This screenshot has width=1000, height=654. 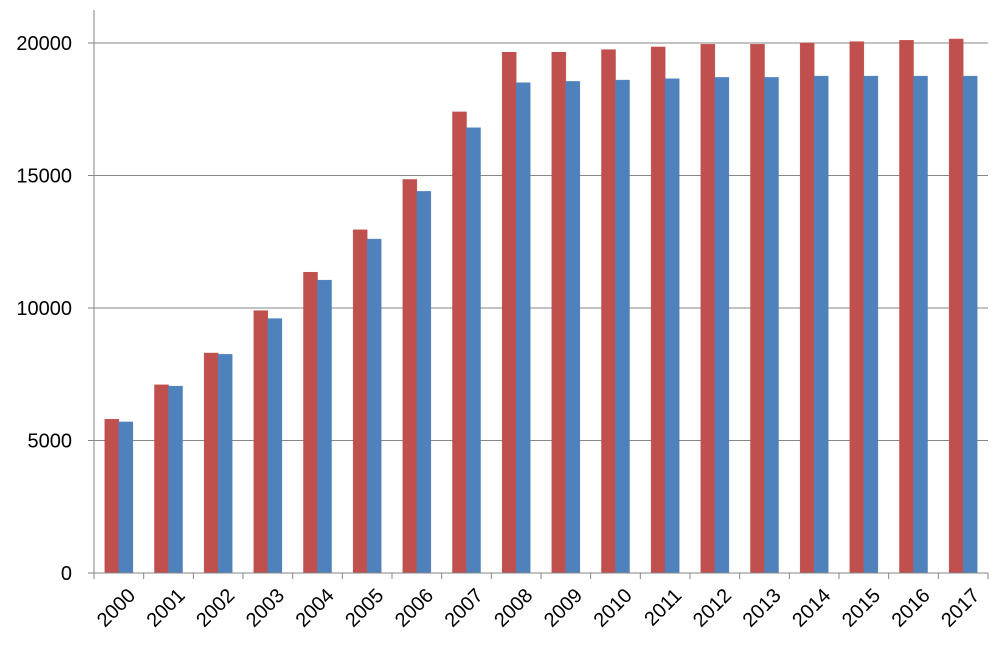 I want to click on x-tick-label: 2015, so click(x=861, y=608).